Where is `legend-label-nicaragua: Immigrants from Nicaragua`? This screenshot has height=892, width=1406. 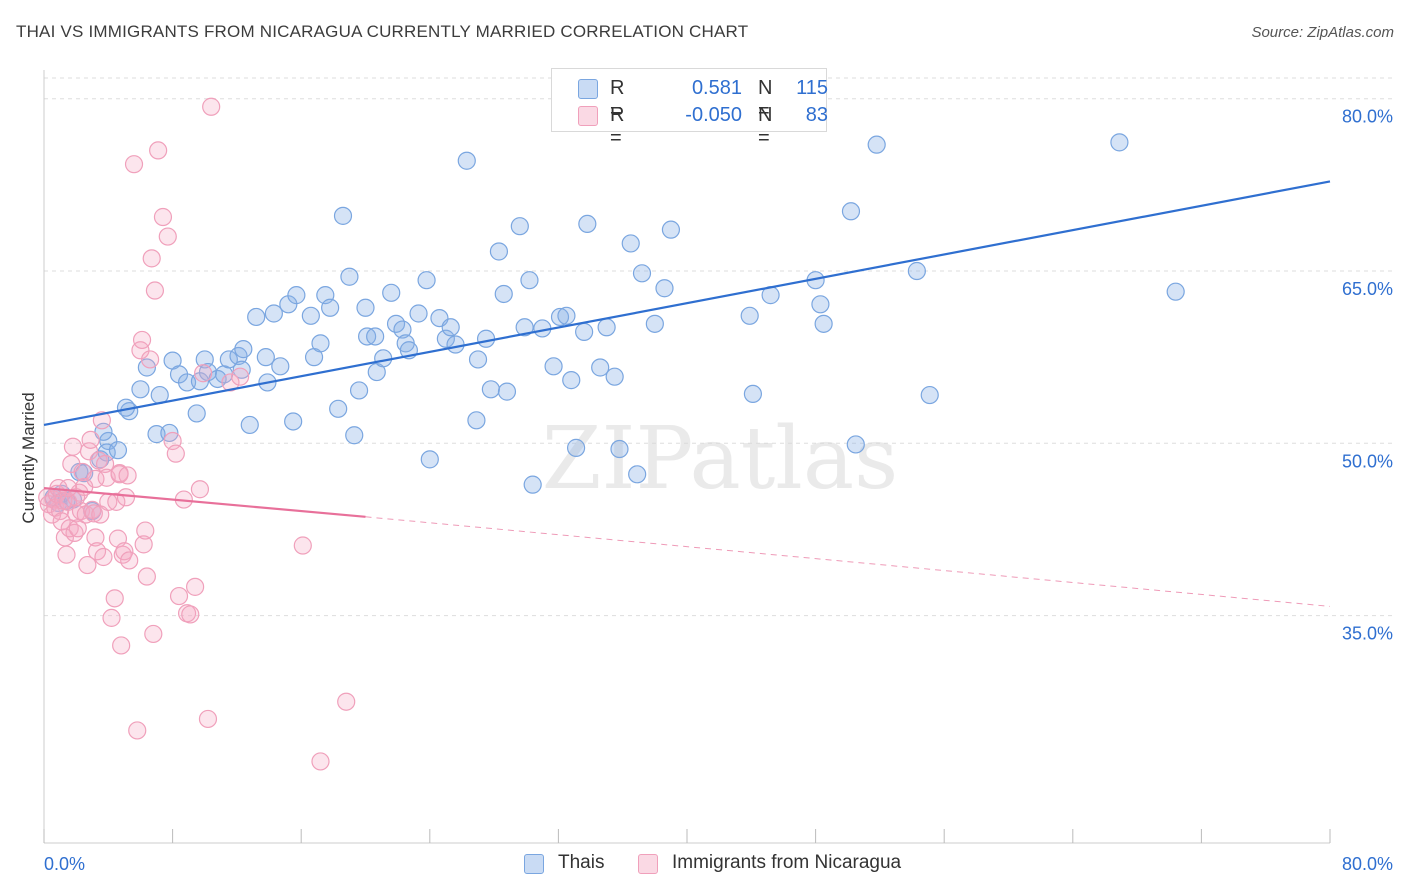
legend-label-nicaragua: Immigrants from Nicaragua is located at coordinates (787, 862).